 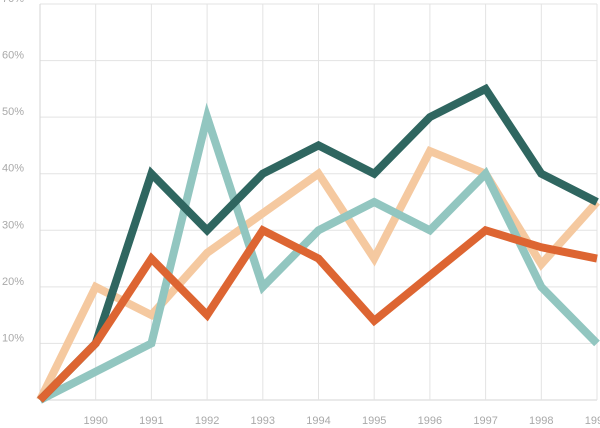 I want to click on y-tick-label: 70%, so click(x=13, y=2).